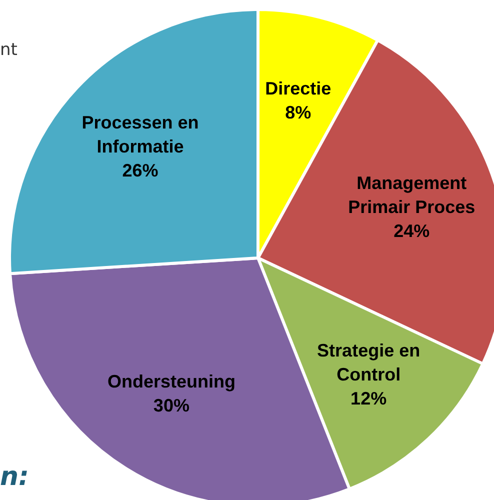 The width and height of the screenshot is (494, 500). I want to click on data-label: 12%, so click(368, 398).